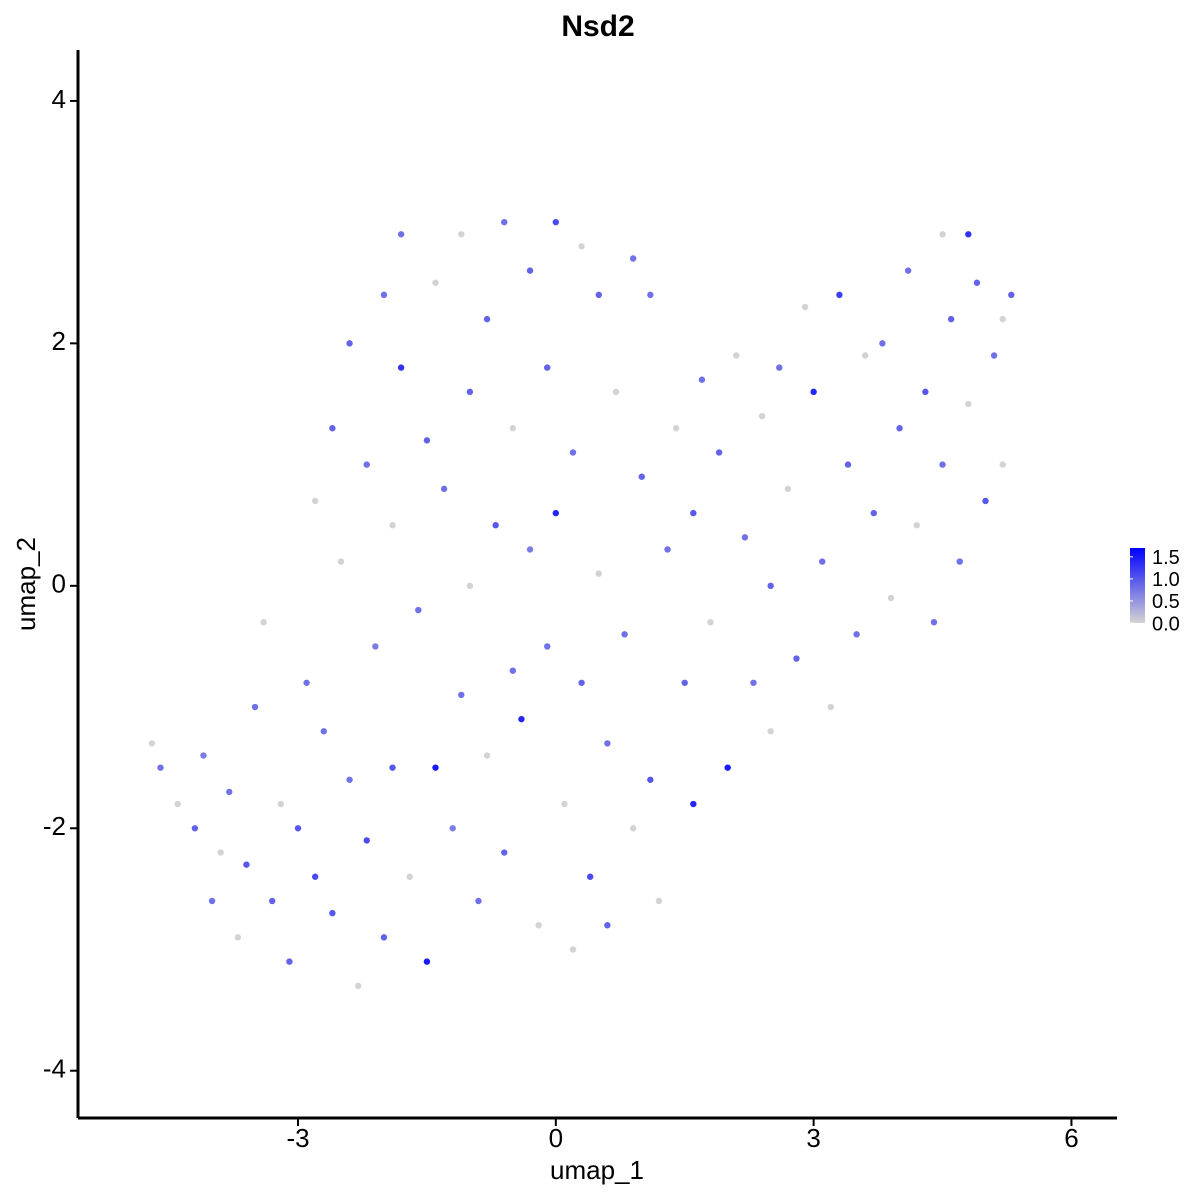 The height and width of the screenshot is (1200, 1200). I want to click on colorbar-tick-label: 1.5, so click(1166, 558).